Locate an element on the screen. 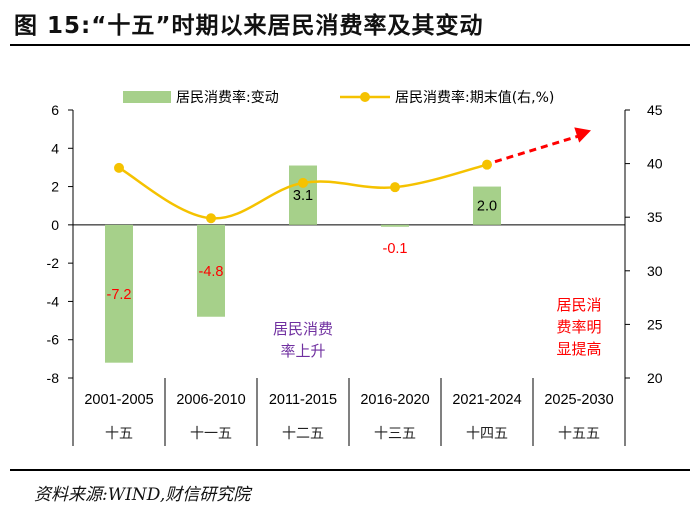 This screenshot has height=520, width=700. category-label: 2006-2010 is located at coordinates (210, 400).